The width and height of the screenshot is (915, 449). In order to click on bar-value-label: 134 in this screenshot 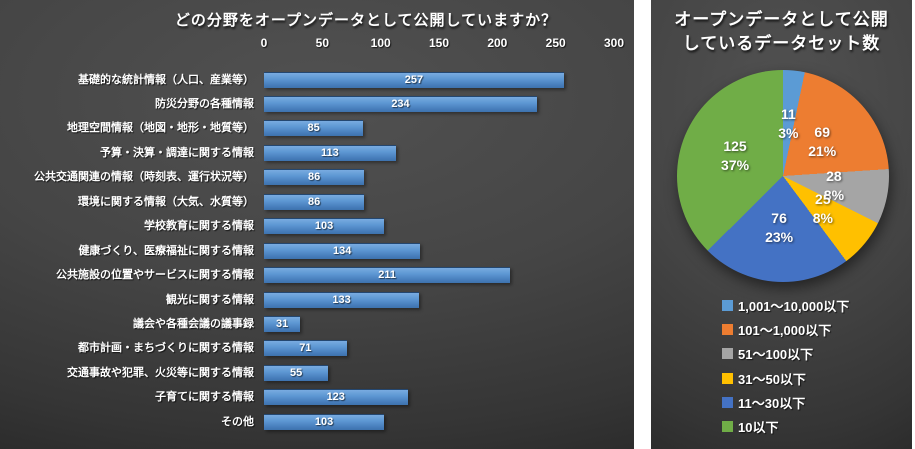, I will do `click(342, 250)`.